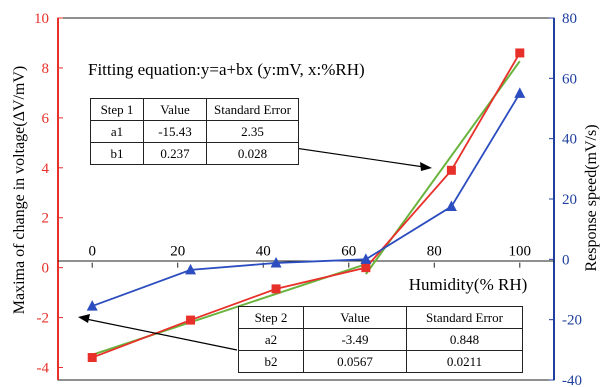 Image resolution: width=606 pixels, height=387 pixels. What do you see at coordinates (569, 79) in the screenshot?
I see `y-right-tick-label: 60` at bounding box center [569, 79].